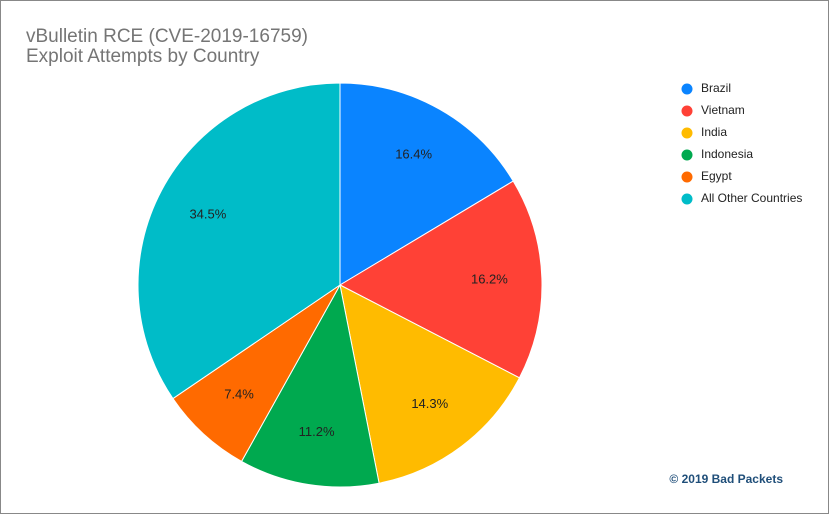 This screenshot has width=829, height=514. I want to click on slice-label: 34.5%, so click(207, 213).